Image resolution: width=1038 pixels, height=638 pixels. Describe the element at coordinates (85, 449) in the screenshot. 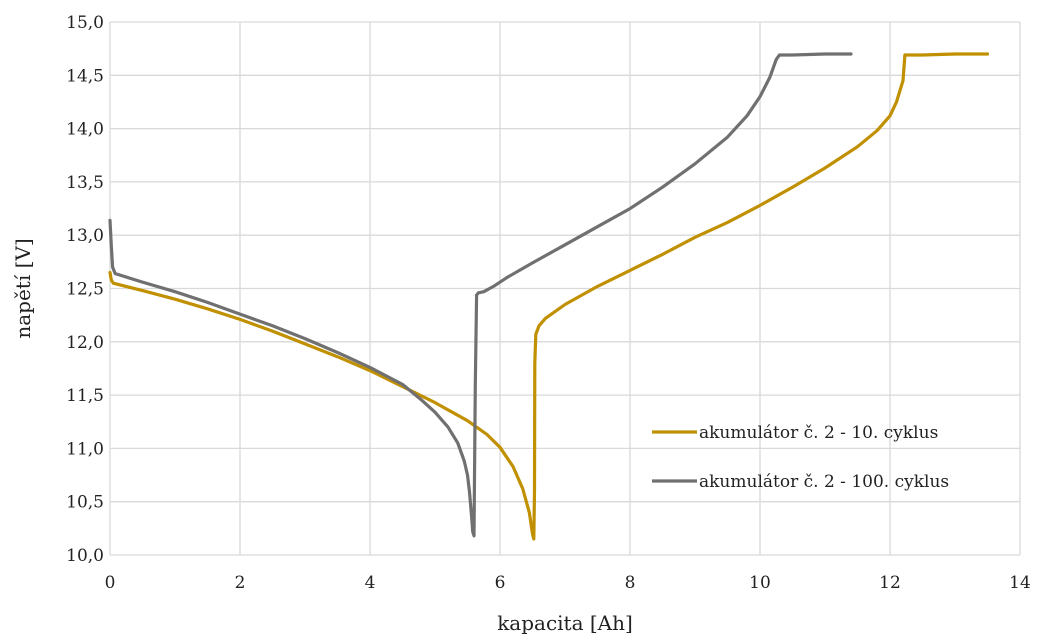

I see `y-tick-label: 11,0` at that location.